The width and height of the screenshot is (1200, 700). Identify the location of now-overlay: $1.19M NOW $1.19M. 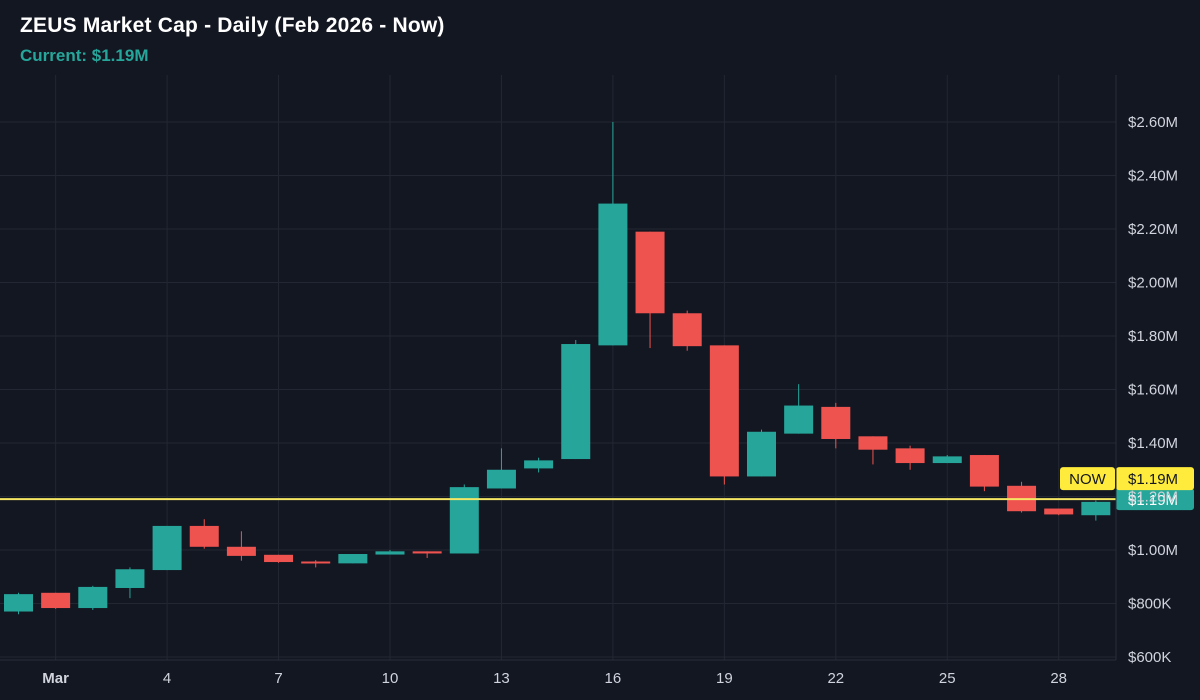
(597, 489).